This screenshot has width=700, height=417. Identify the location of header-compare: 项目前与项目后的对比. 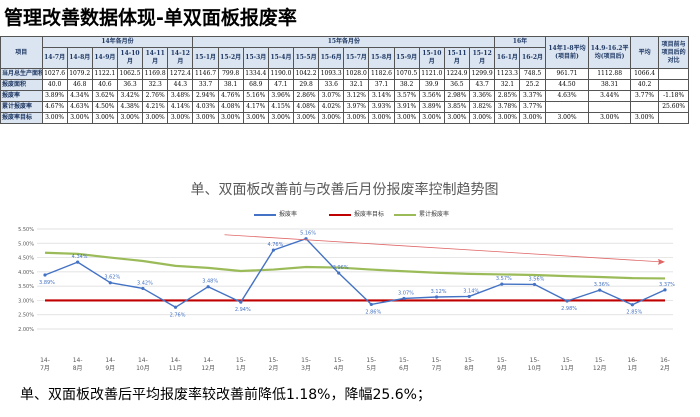
(673, 52).